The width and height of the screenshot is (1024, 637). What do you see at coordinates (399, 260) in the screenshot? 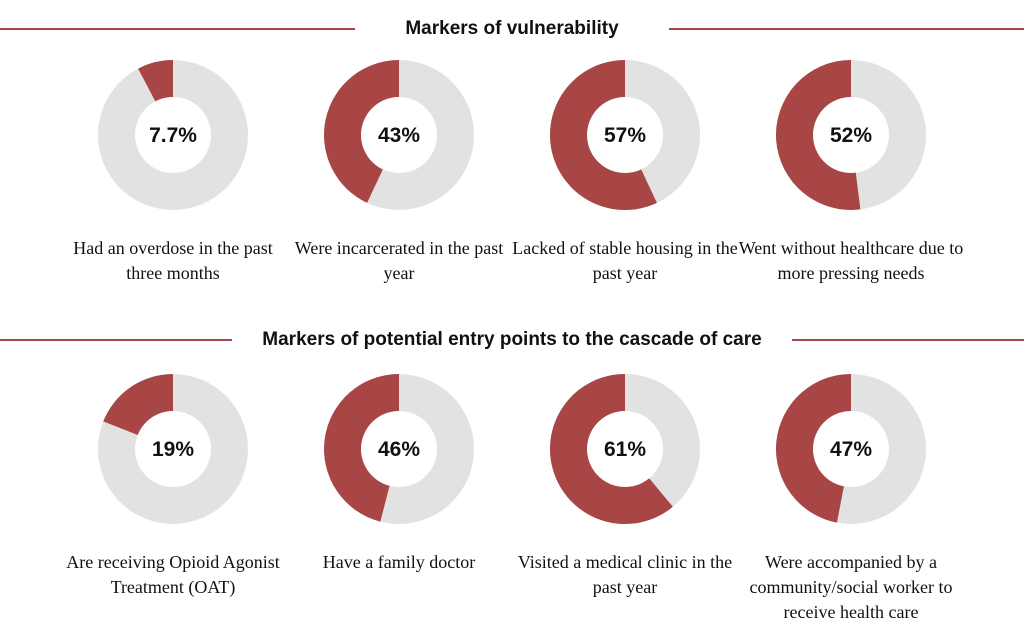
I see `donut-caption: Were incarcerated in the past year` at bounding box center [399, 260].